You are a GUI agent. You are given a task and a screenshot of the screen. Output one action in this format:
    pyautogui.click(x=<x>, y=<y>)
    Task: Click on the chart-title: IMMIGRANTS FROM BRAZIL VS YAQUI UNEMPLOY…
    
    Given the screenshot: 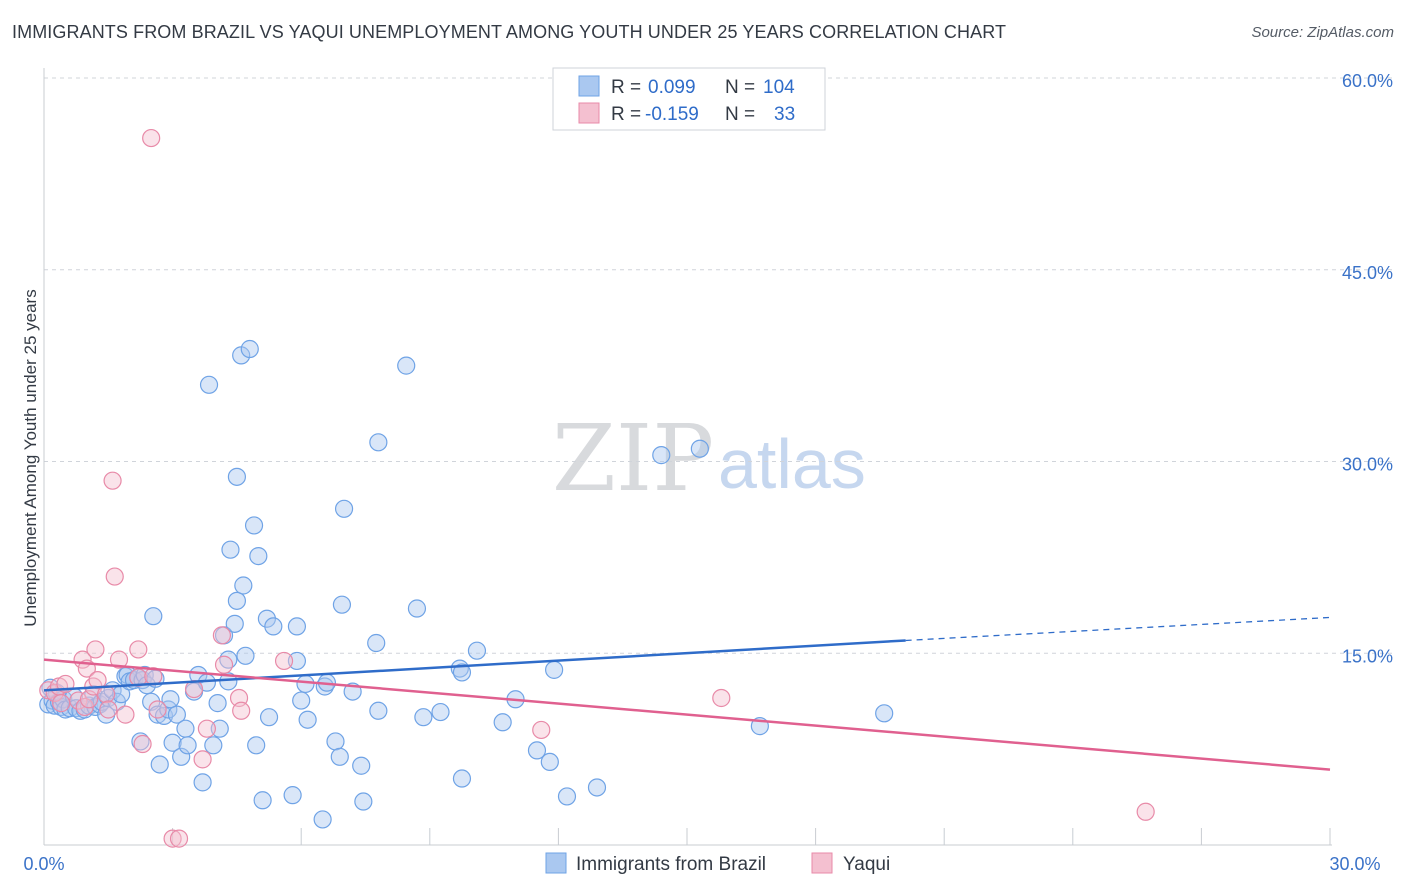 What is the action you would take?
    pyautogui.click(x=509, y=32)
    